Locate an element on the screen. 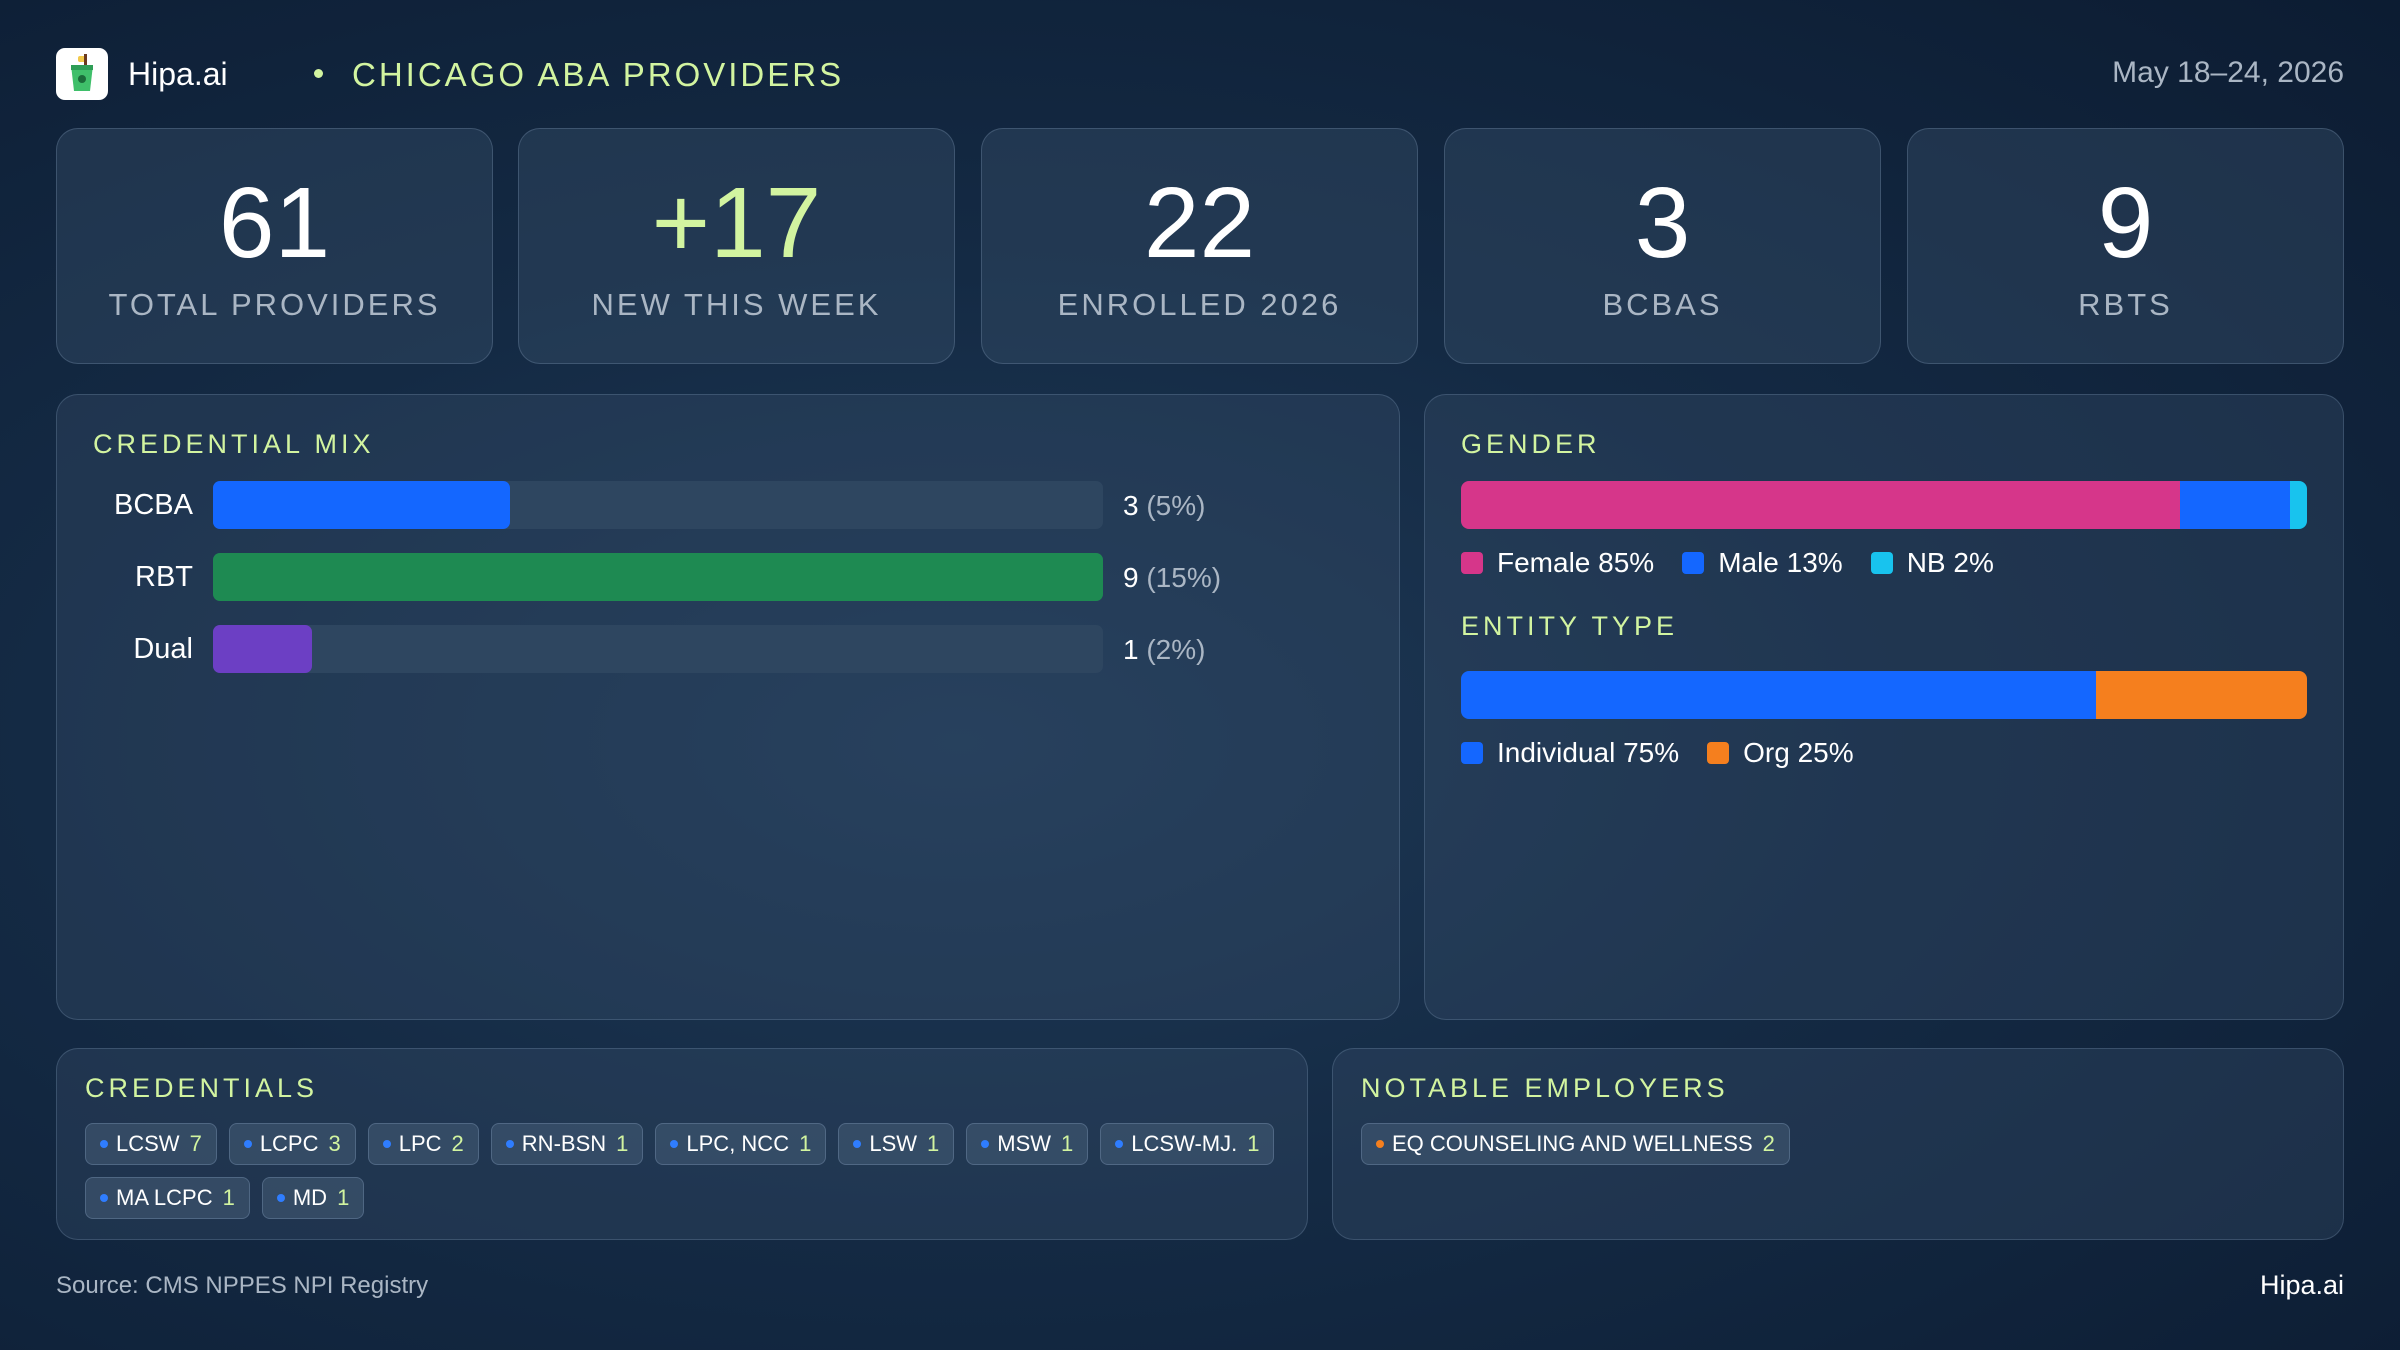  credential-name: LCSW-MJ. is located at coordinates (1184, 1143).